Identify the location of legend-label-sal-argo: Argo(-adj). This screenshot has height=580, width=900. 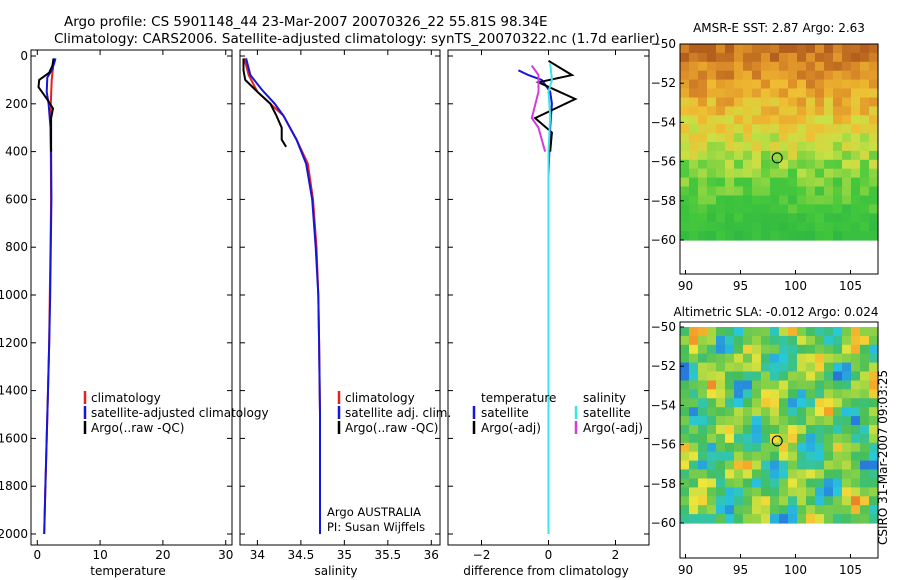
(613, 428).